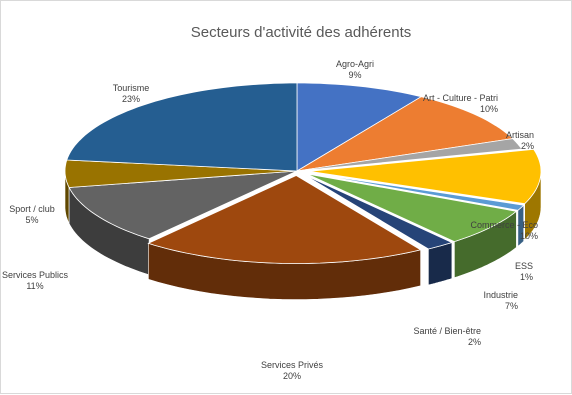  I want to click on chart-title: Secteurs d'activité des adhérents, so click(301, 32).